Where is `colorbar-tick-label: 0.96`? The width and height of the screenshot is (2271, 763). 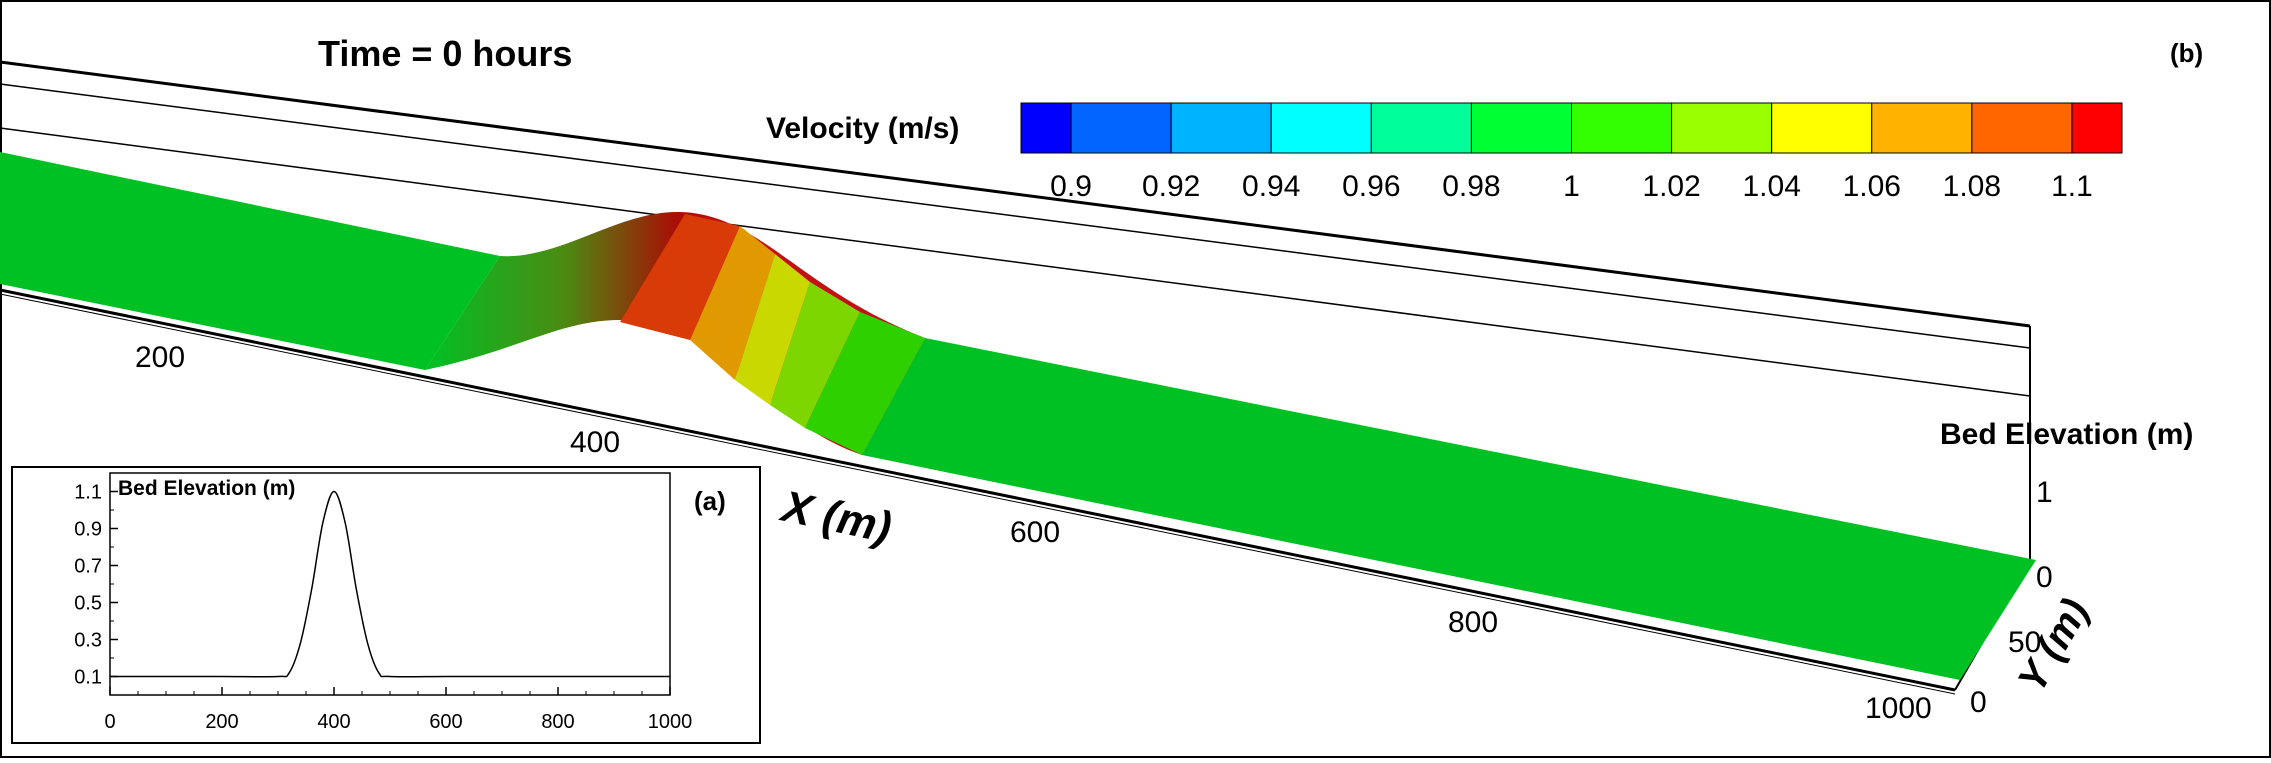
colorbar-tick-label: 0.96 is located at coordinates (1371, 186).